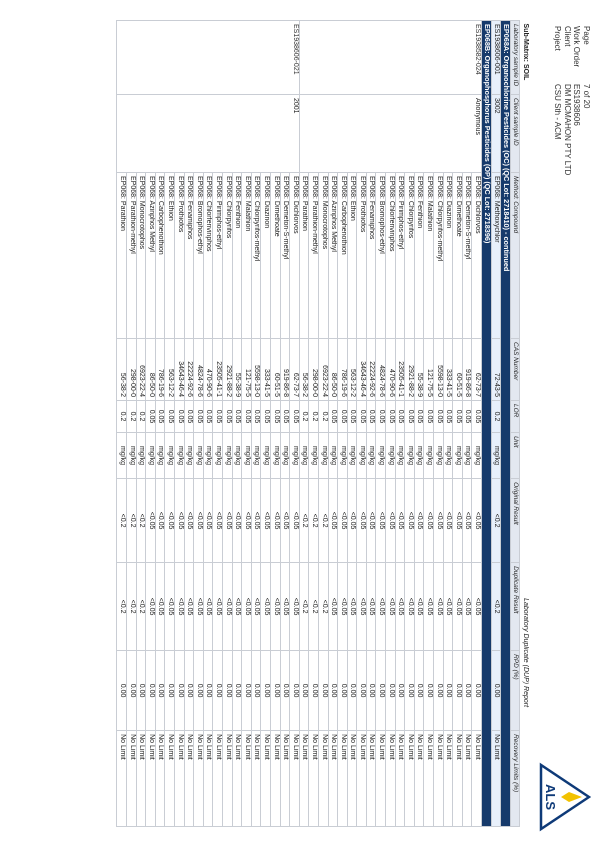 The height and width of the screenshot is (848, 599). I want to click on client-value: DM MCMAHON PTY LTD, so click(567, 130).